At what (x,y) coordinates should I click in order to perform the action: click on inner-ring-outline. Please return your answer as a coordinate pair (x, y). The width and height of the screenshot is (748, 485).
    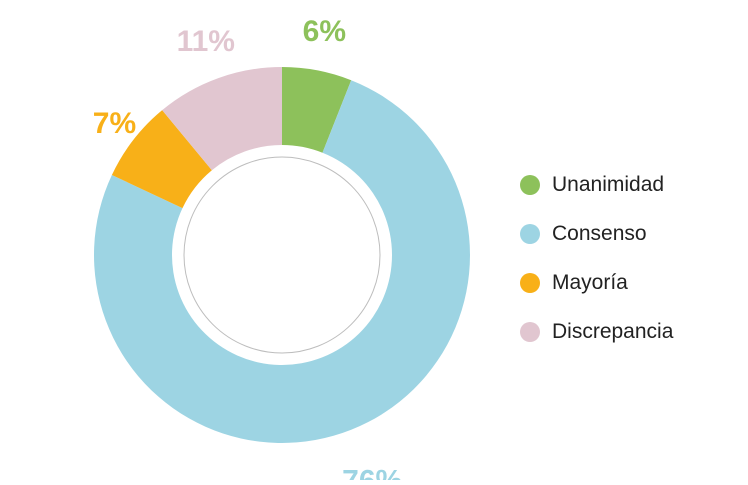
    Looking at the image, I should click on (282, 255).